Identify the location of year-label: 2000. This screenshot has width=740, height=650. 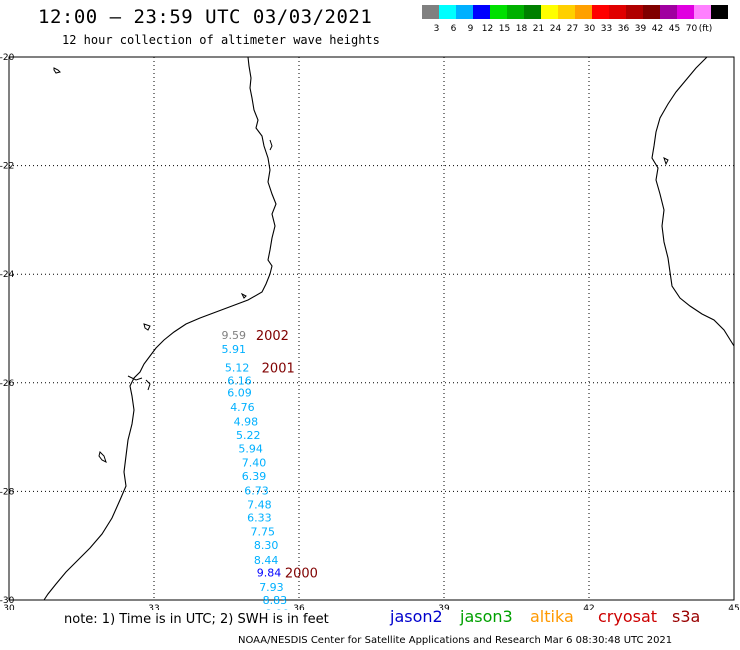
(301, 573).